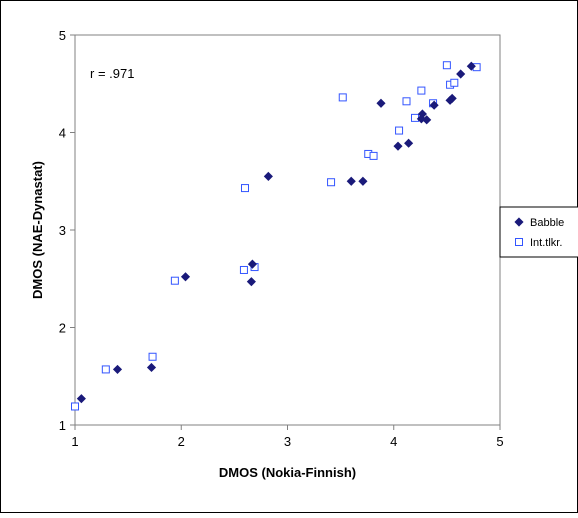  What do you see at coordinates (287, 441) in the screenshot?
I see `x-tick-label: 3` at bounding box center [287, 441].